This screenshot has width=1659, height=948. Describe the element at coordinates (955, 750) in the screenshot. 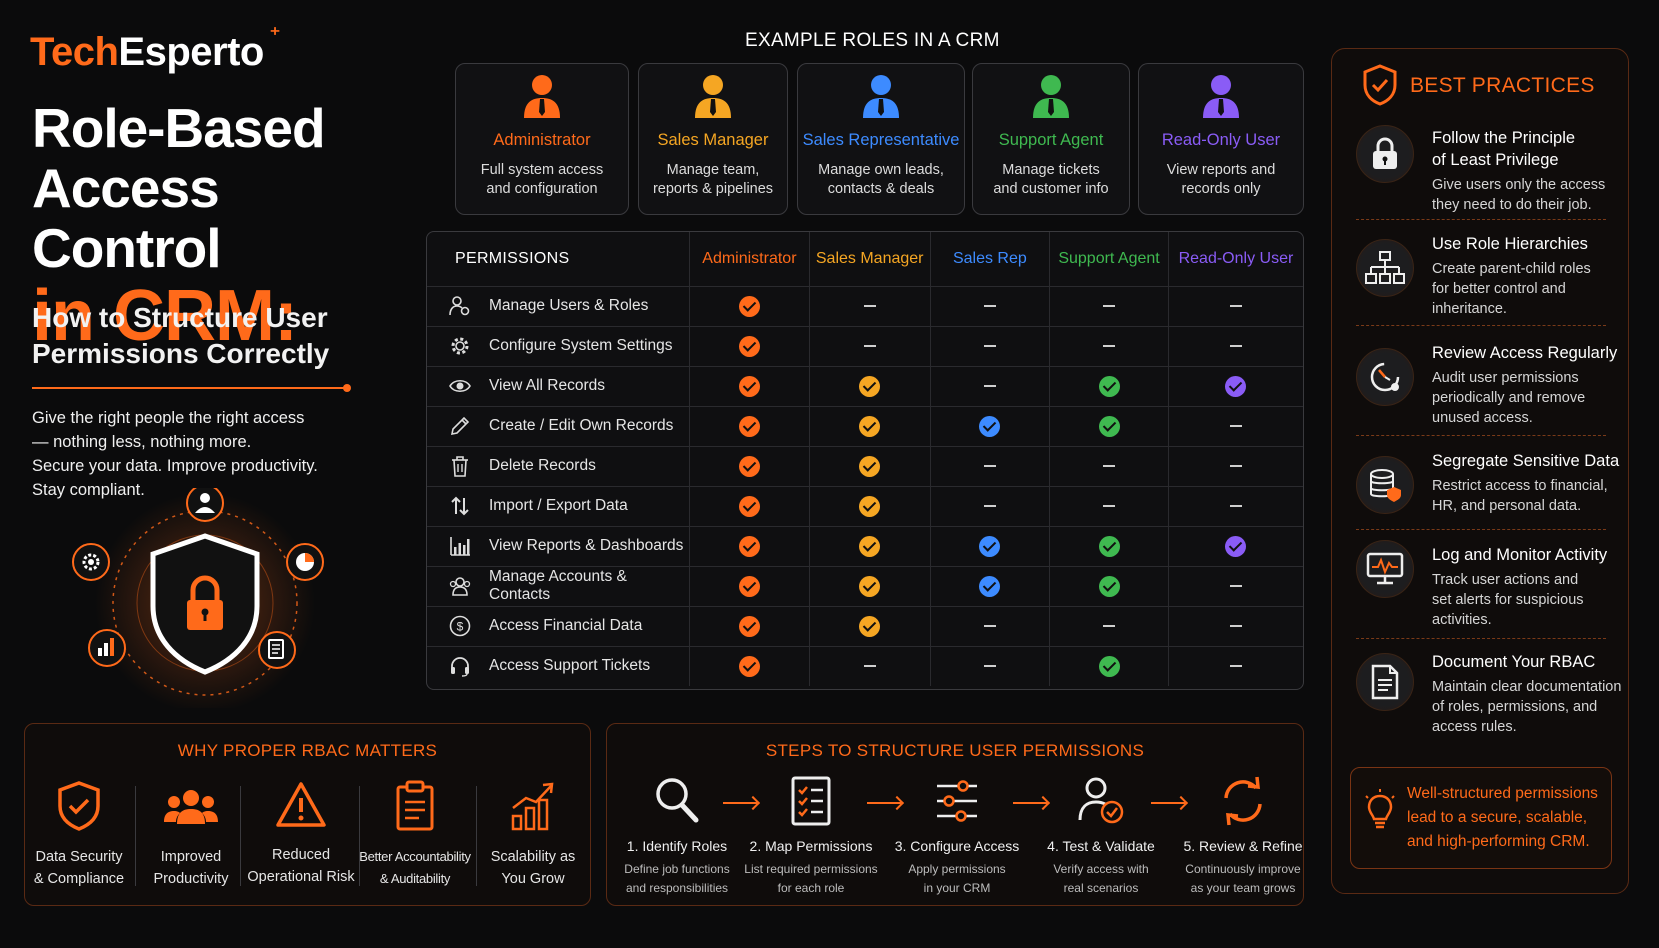

I see `steps-title: STEPS TO STRUCTURE USER PERMISSIONS` at that location.